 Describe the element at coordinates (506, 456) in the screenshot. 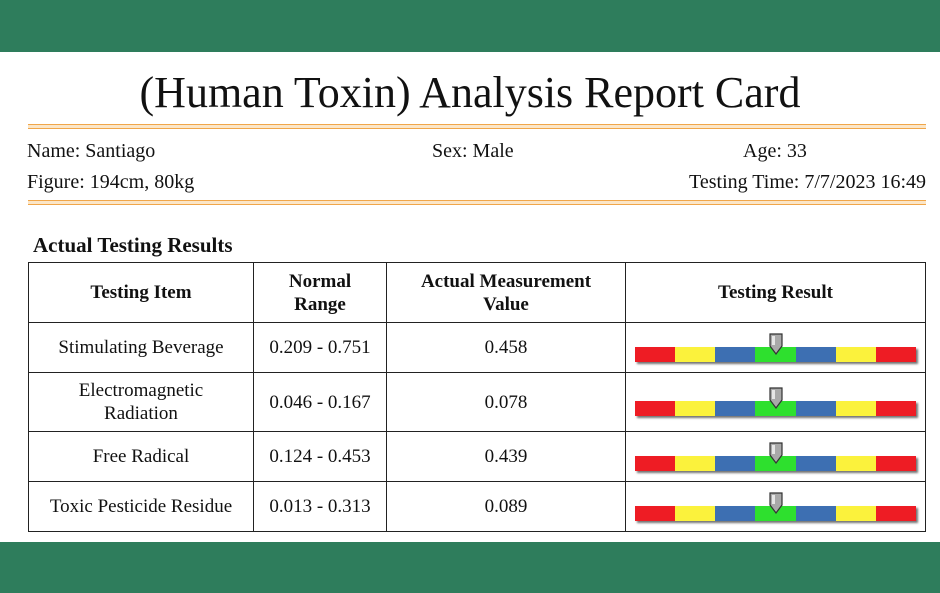

I see `measurement-value-cell: 0.439` at that location.